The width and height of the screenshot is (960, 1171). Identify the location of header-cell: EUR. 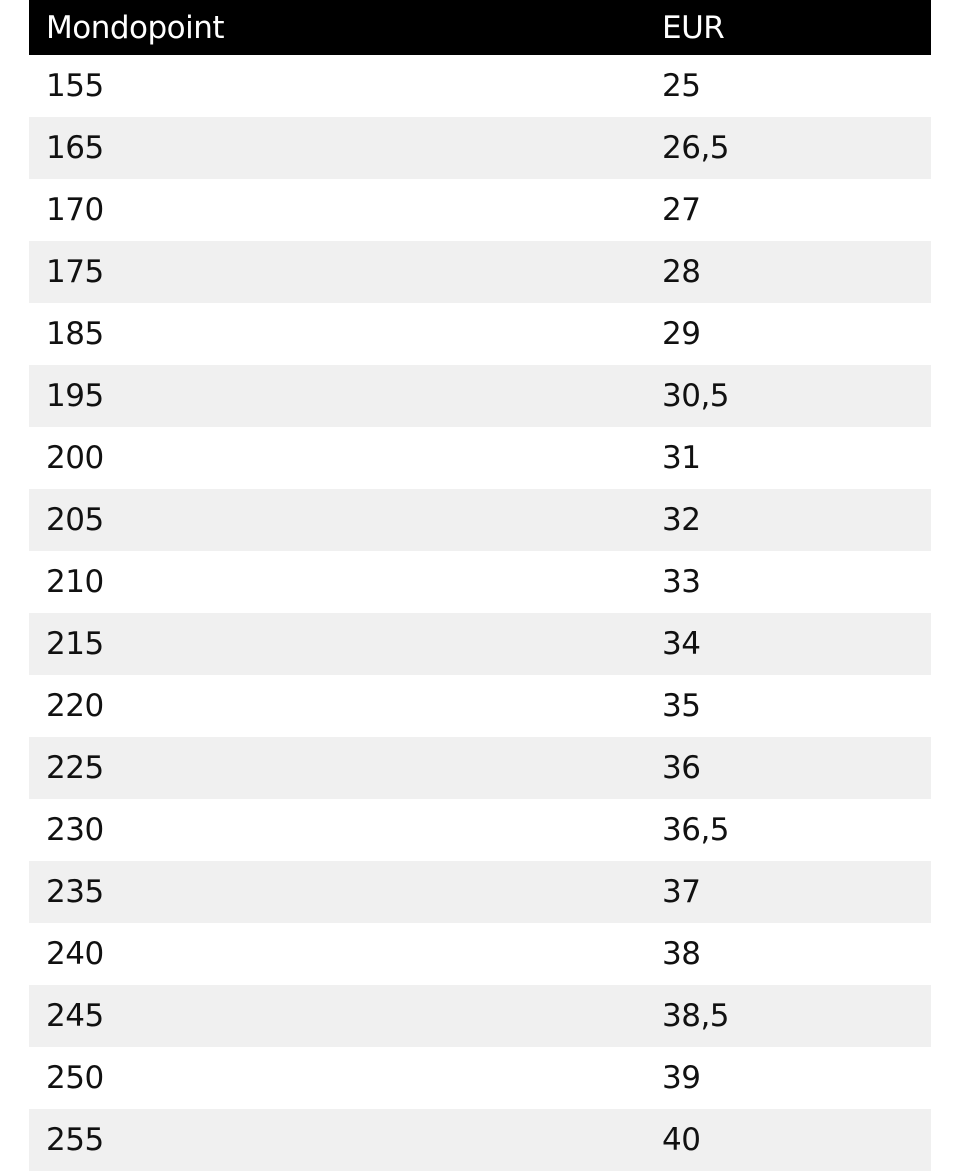
(693, 27).